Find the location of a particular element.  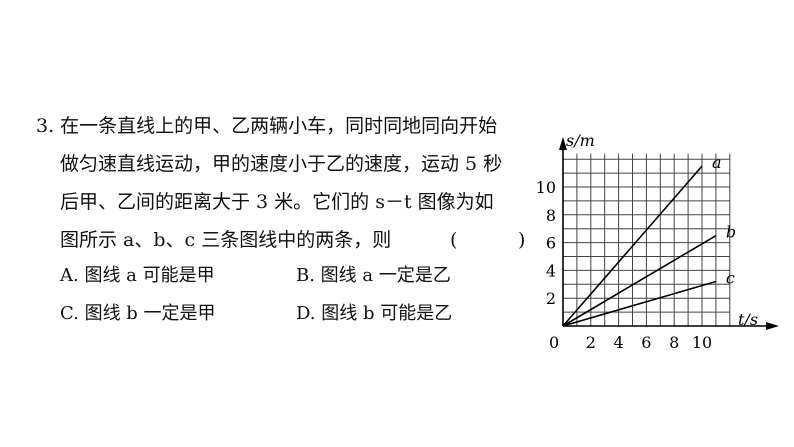

x-axis-label: t/s is located at coordinates (748, 319).